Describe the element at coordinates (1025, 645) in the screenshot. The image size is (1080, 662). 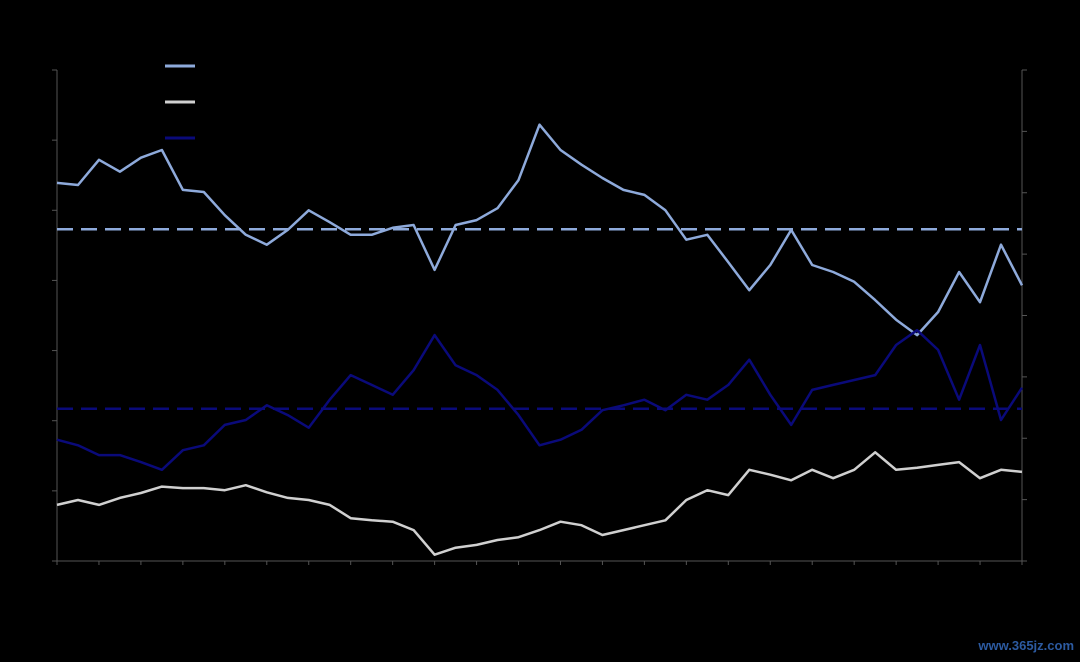
I see `watermark: www.365jz.com` at that location.